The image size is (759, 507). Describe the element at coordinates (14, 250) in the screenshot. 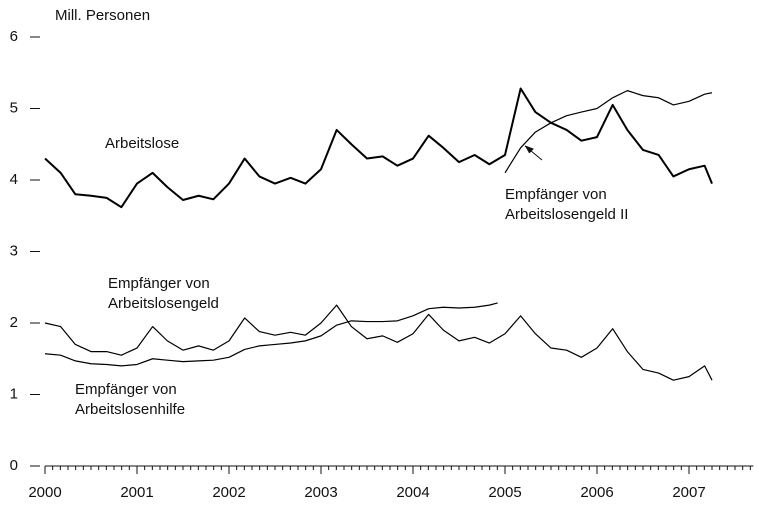

I see `y-tick-label: 3` at that location.